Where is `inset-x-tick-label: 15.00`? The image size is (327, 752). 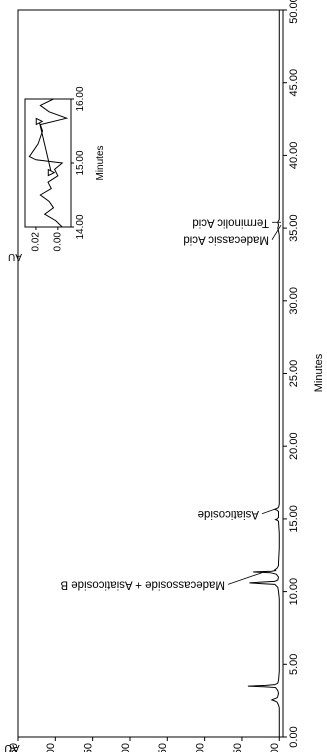
inset-x-tick-label: 15.00 is located at coordinates (80, 162).